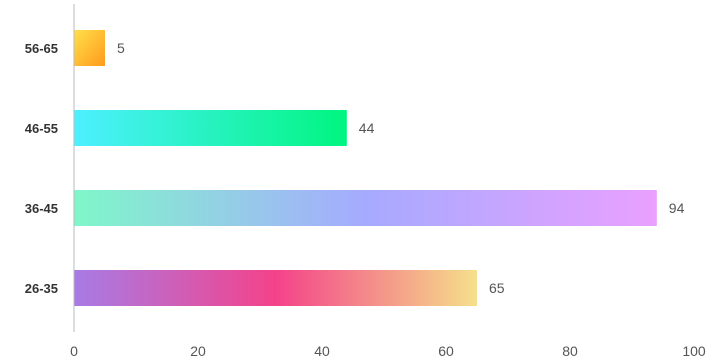 The image size is (716, 360). What do you see at coordinates (570, 351) in the screenshot?
I see `x-tick-label: 80` at bounding box center [570, 351].